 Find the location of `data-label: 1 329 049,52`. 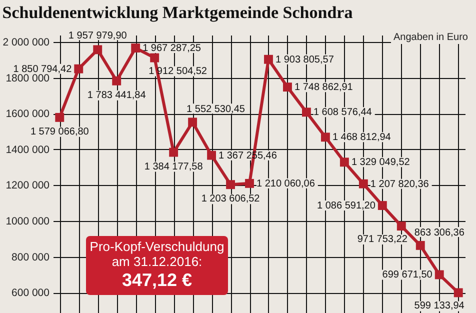

data-label: 1 329 049,52 is located at coordinates (380, 162).